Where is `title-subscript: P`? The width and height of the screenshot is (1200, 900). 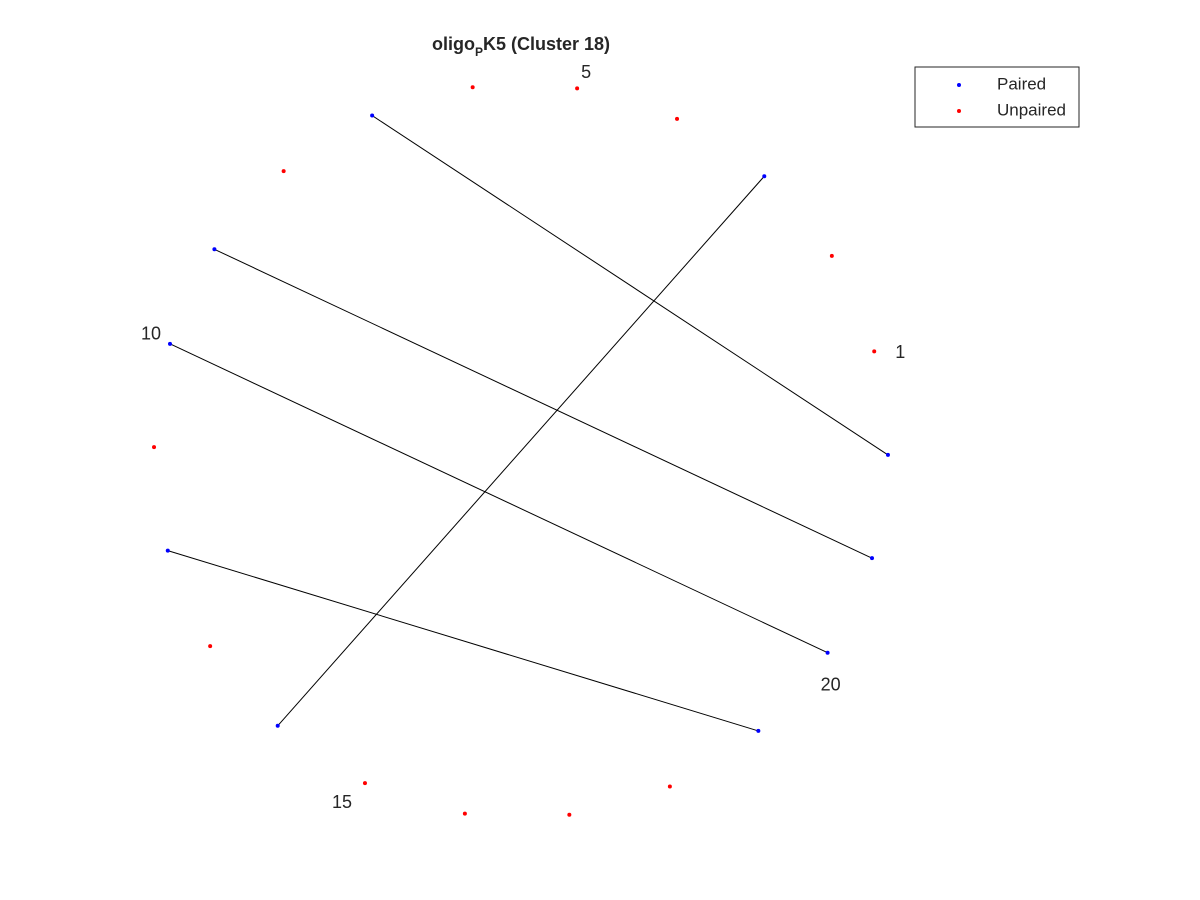
title-subscript: P is located at coordinates (479, 52).